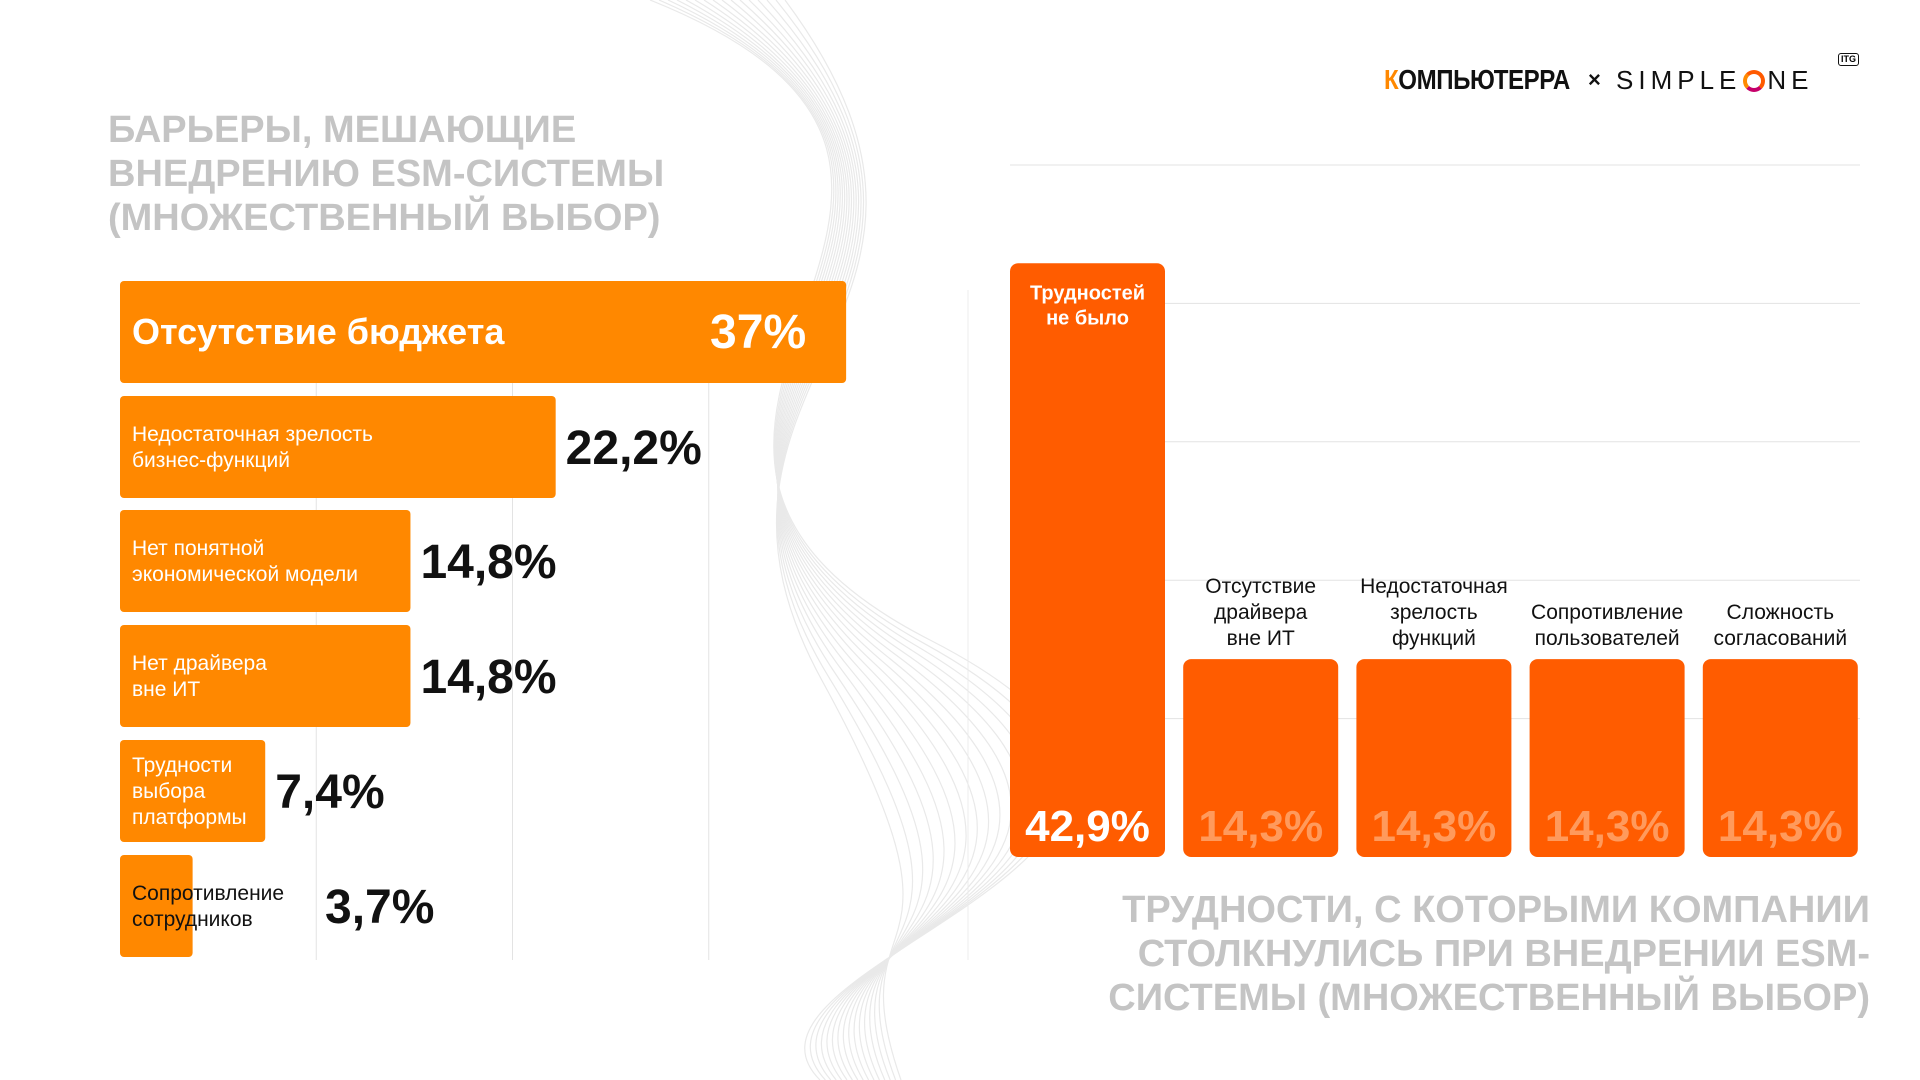 The image size is (1920, 1080). What do you see at coordinates (839, 540) in the screenshot?
I see `wave-line` at bounding box center [839, 540].